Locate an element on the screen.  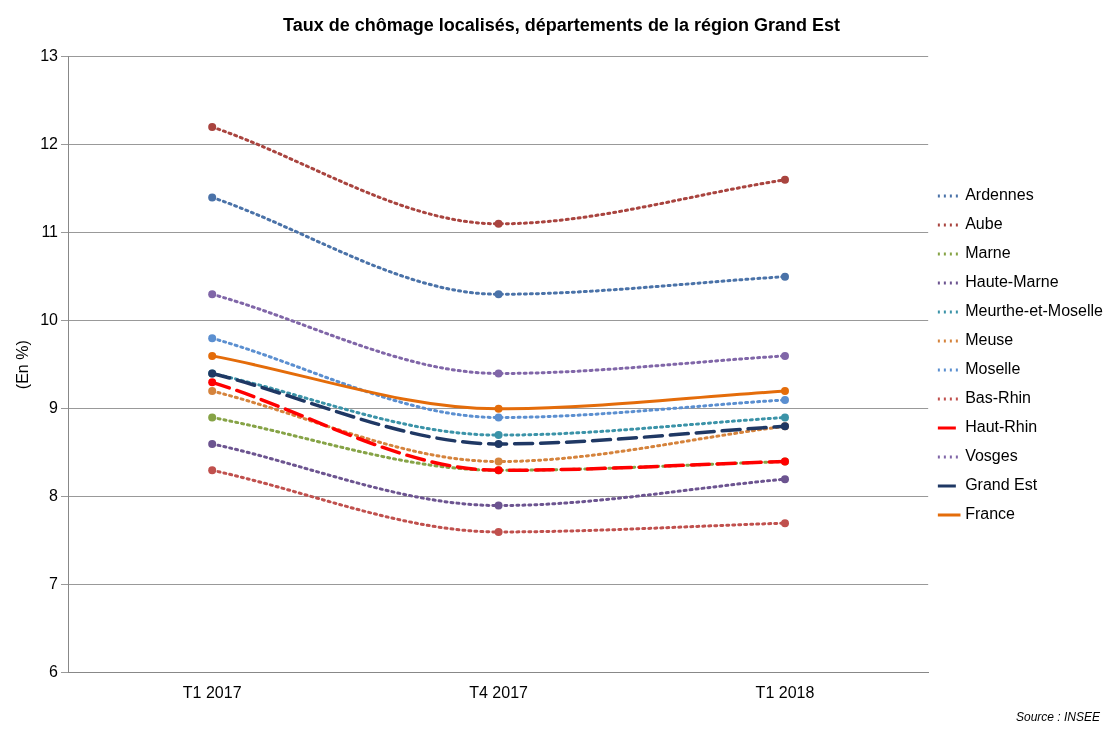
y-tick-label: 9 is located at coordinates (54, 408).